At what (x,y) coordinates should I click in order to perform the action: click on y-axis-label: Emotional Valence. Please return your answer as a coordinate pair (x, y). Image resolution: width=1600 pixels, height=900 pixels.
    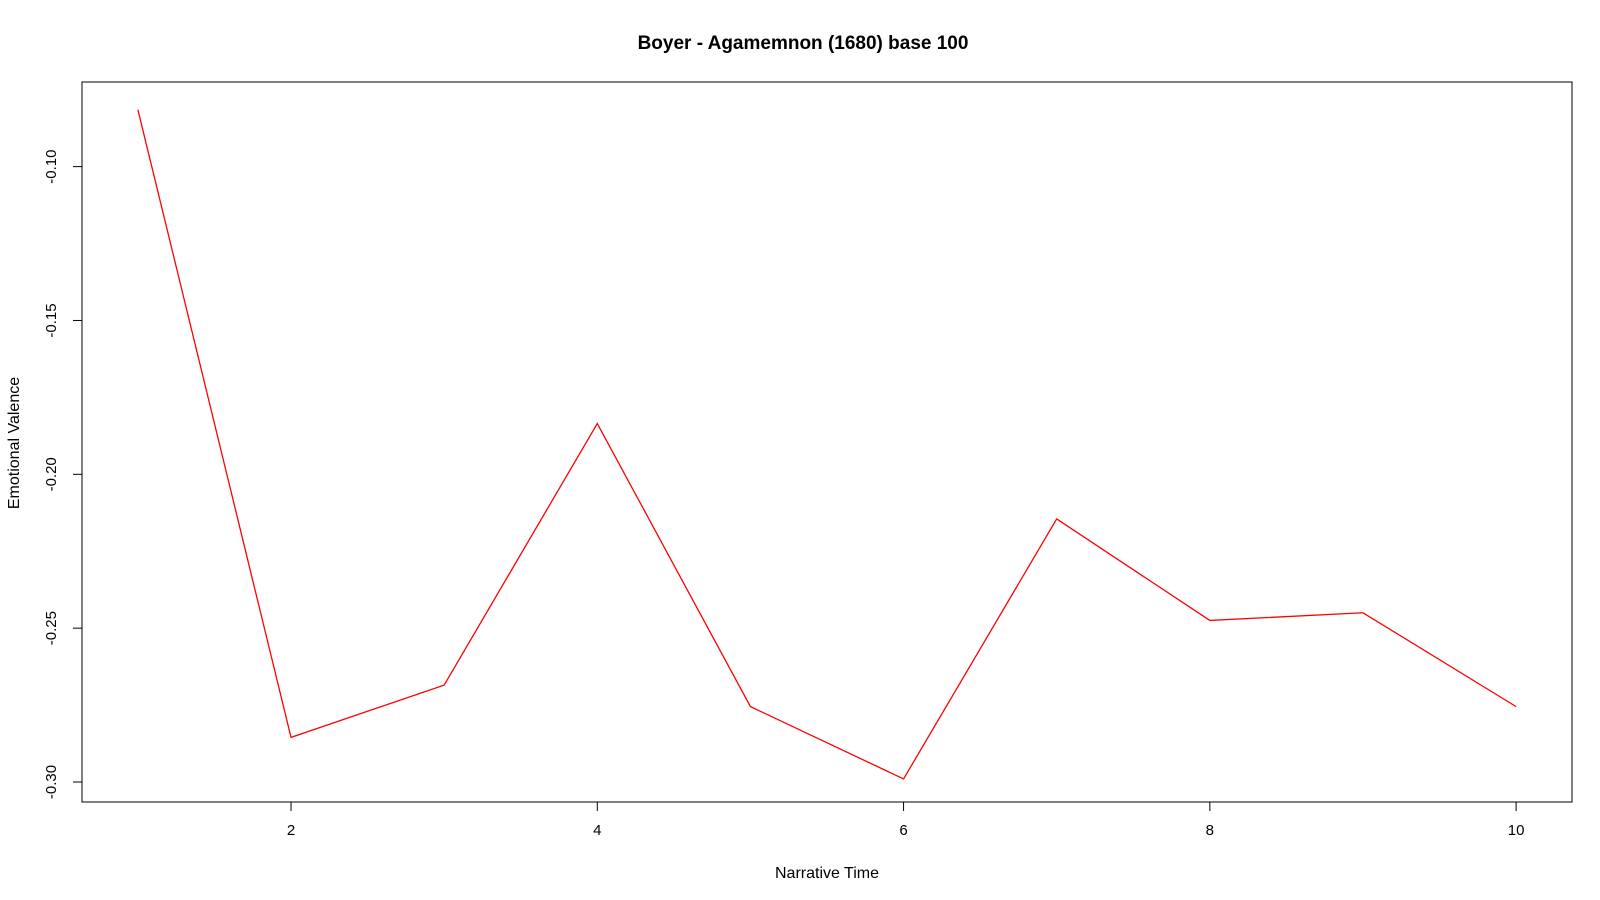
    Looking at the image, I should click on (14, 443).